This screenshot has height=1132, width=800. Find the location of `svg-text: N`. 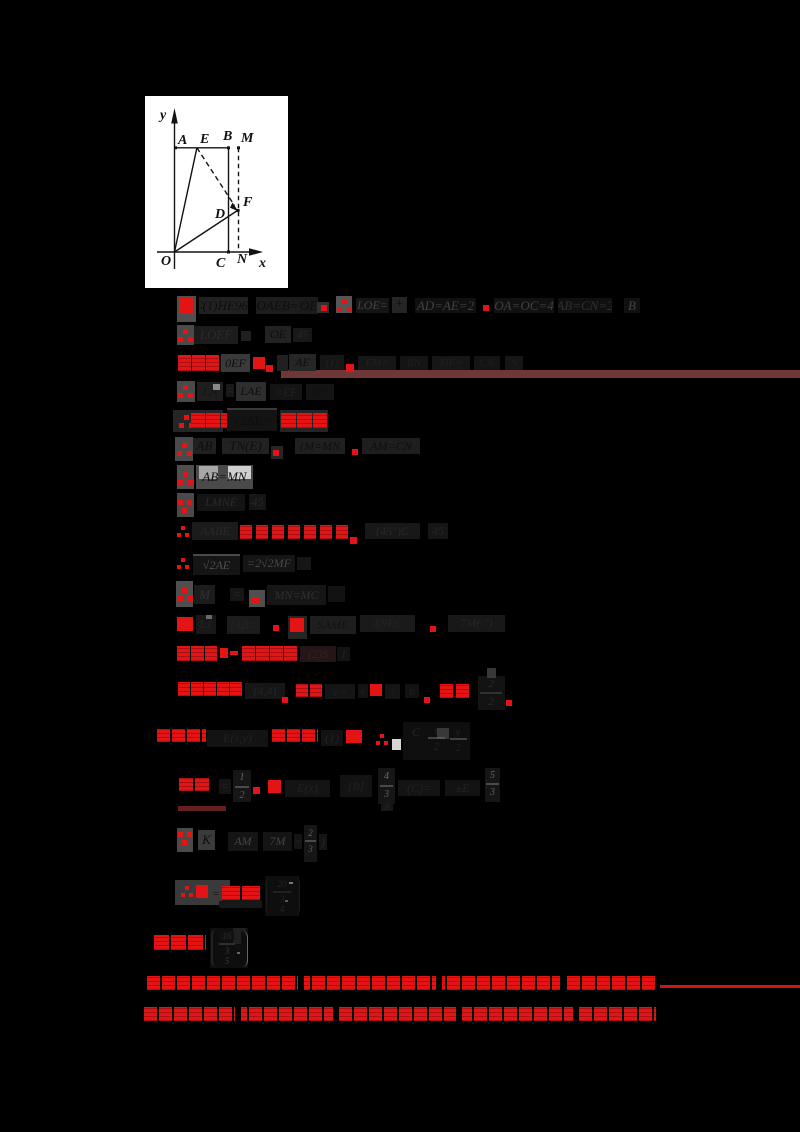

svg-text: N is located at coordinates (242, 259).